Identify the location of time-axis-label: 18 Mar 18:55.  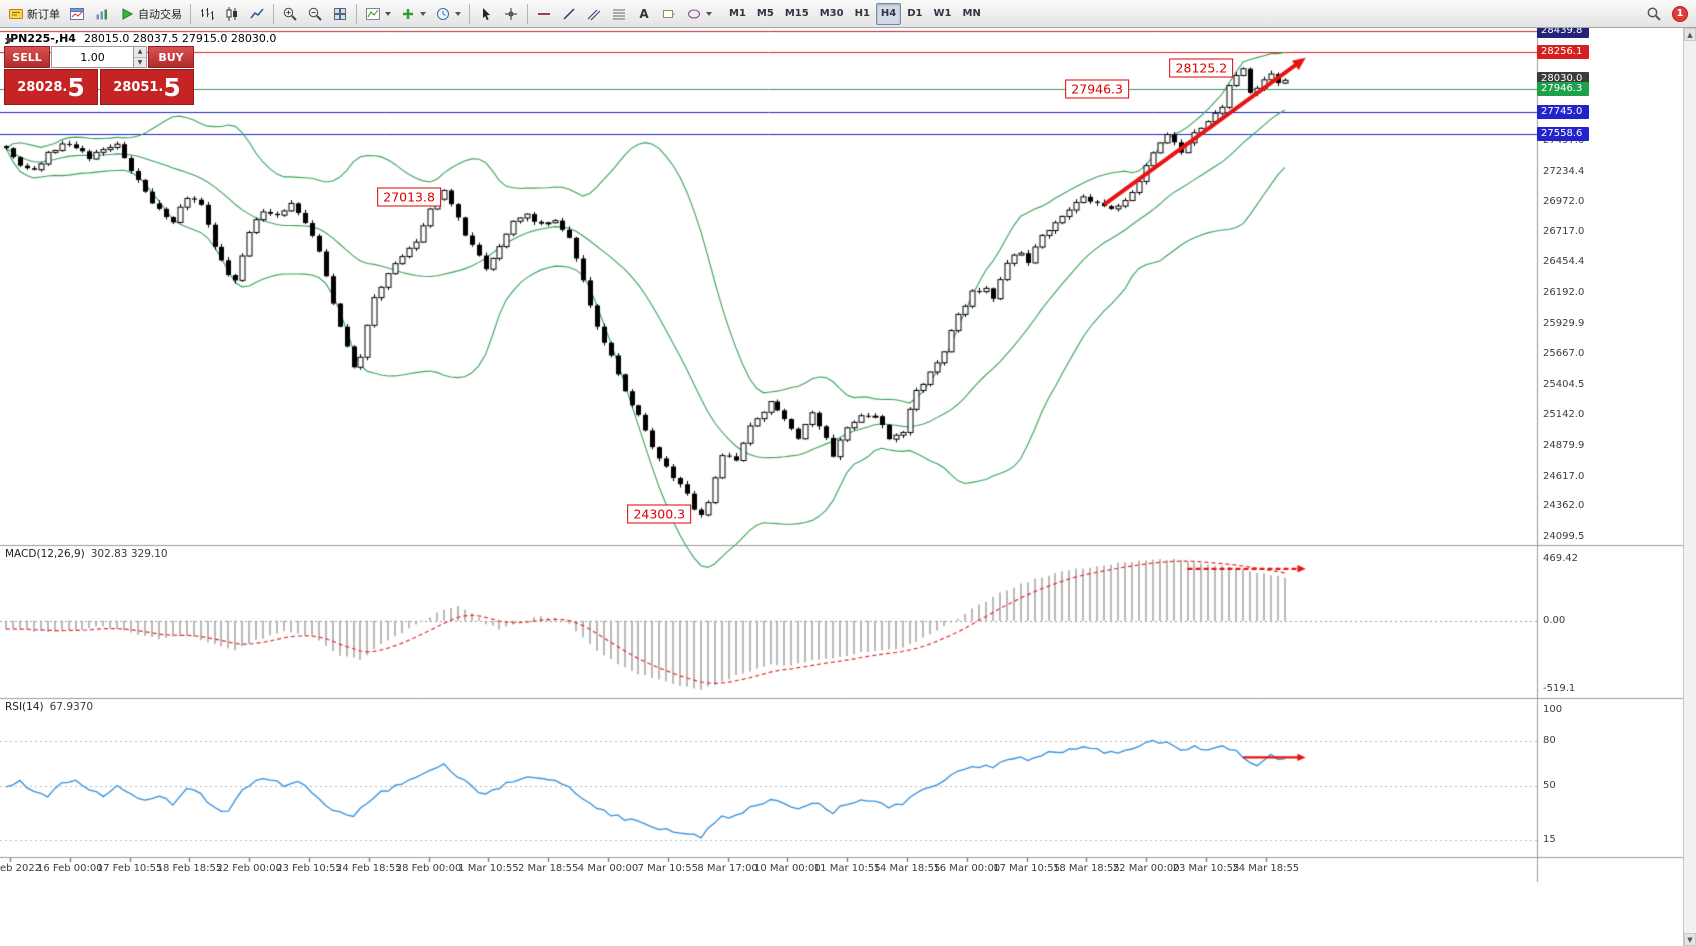
(1086, 868).